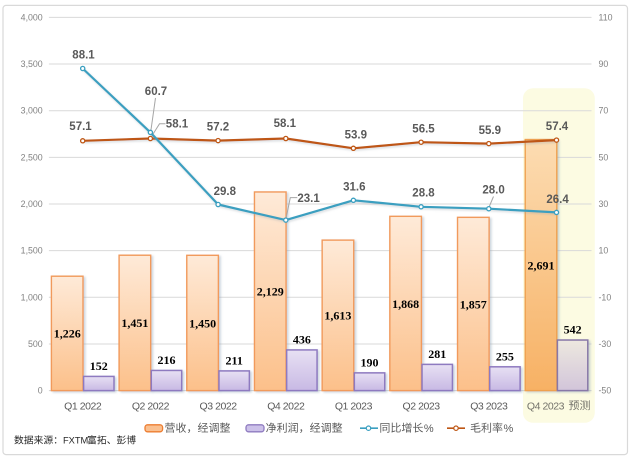  I want to click on svg-text: 90, so click(604, 64).